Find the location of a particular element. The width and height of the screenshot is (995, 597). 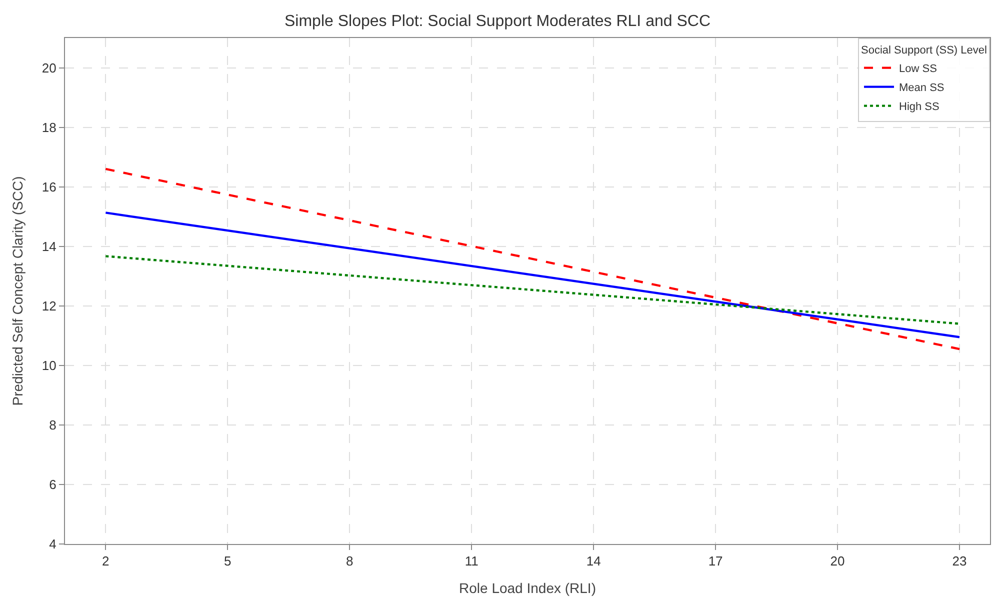

x-tick-label: 8 is located at coordinates (350, 561).